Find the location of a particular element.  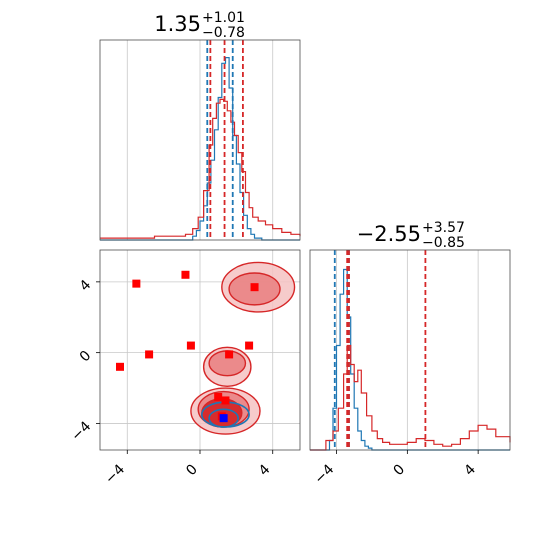

joint-ytick-label: 0 is located at coordinates (86, 357).